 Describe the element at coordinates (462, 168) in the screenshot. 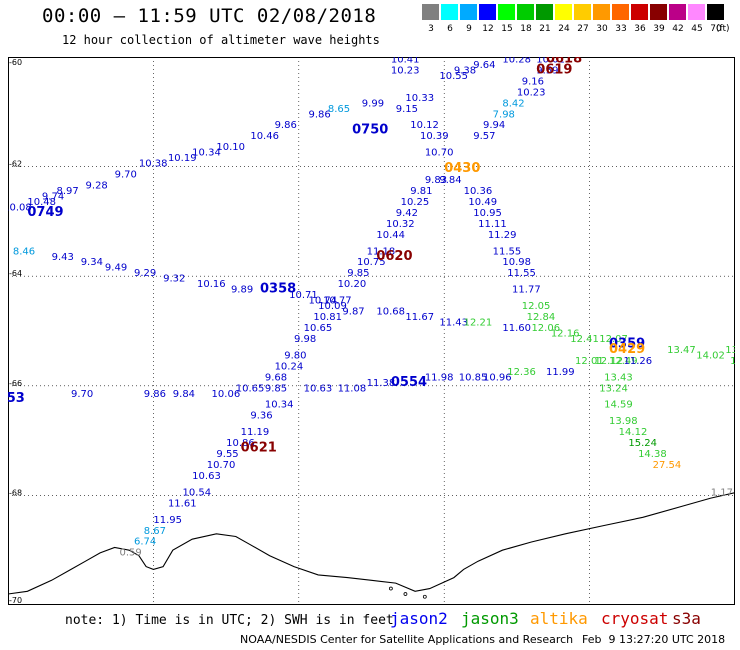

I see `pass-time-label: 0430` at that location.